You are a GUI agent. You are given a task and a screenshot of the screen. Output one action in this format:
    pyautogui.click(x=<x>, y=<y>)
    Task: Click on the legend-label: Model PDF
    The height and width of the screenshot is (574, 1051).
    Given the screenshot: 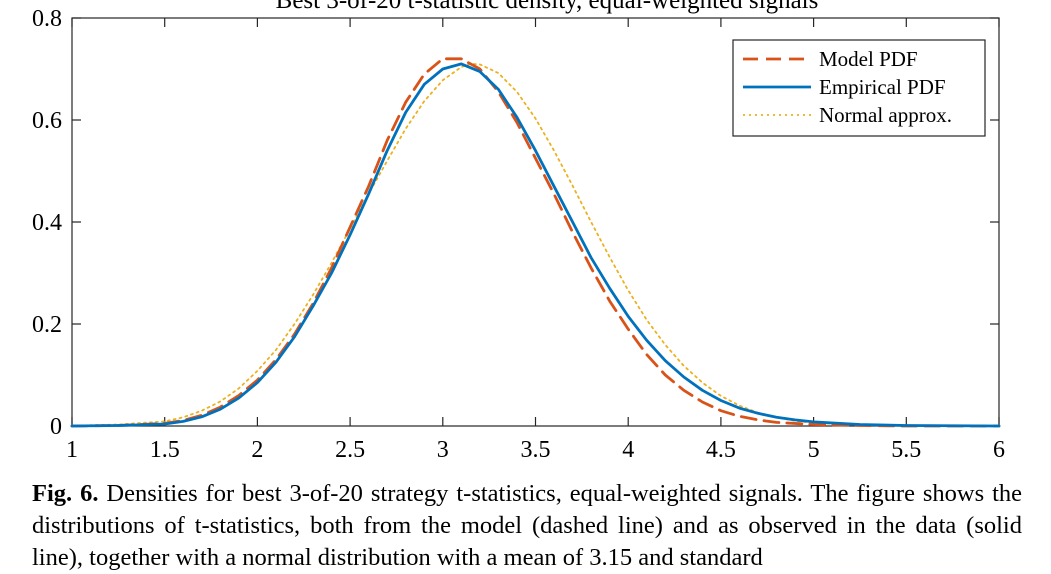 What is the action you would take?
    pyautogui.click(x=868, y=59)
    